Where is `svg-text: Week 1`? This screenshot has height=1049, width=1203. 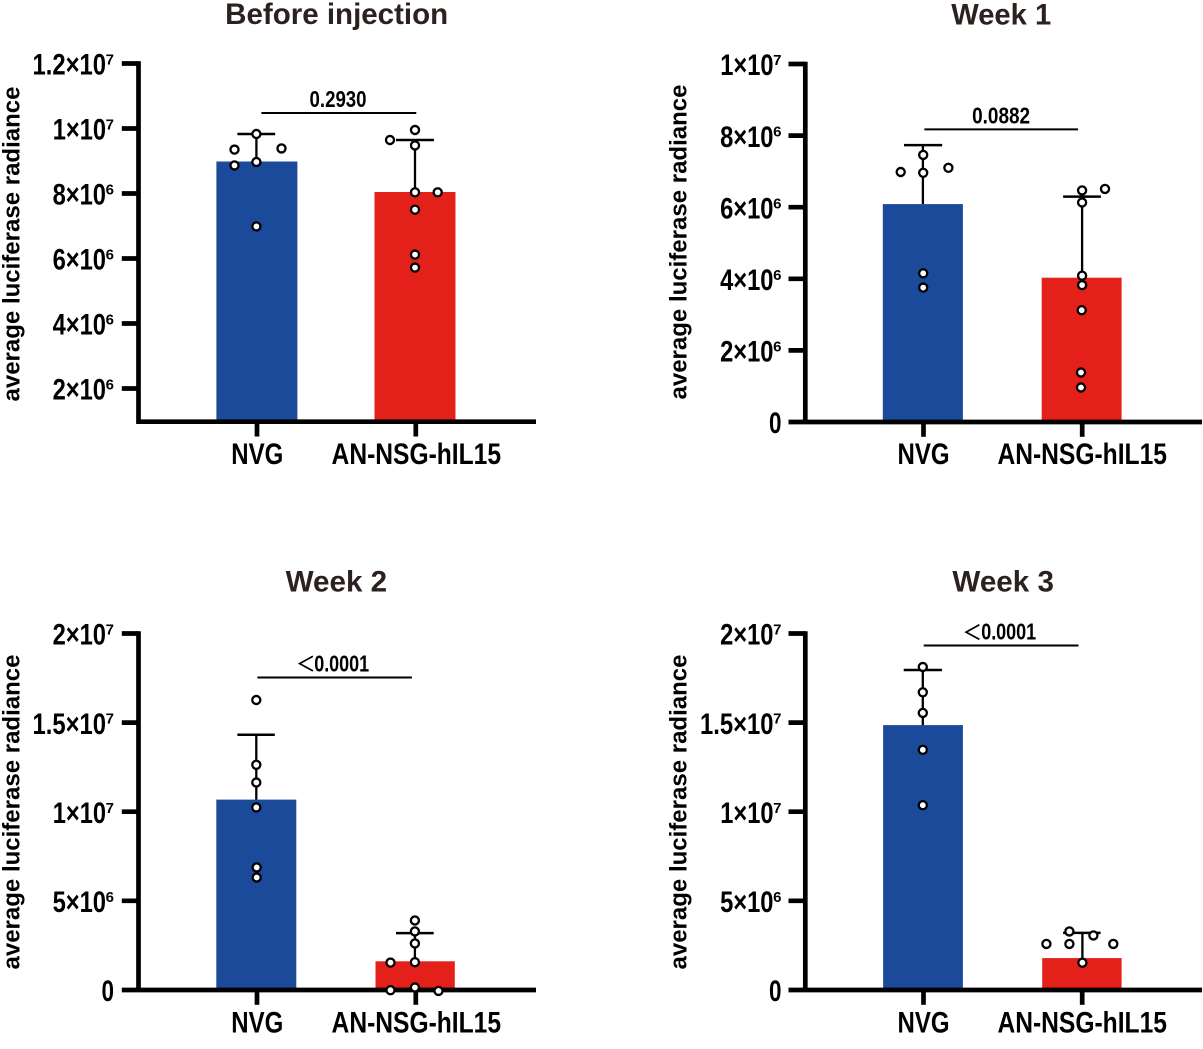
svg-text: Week 1 is located at coordinates (1001, 16).